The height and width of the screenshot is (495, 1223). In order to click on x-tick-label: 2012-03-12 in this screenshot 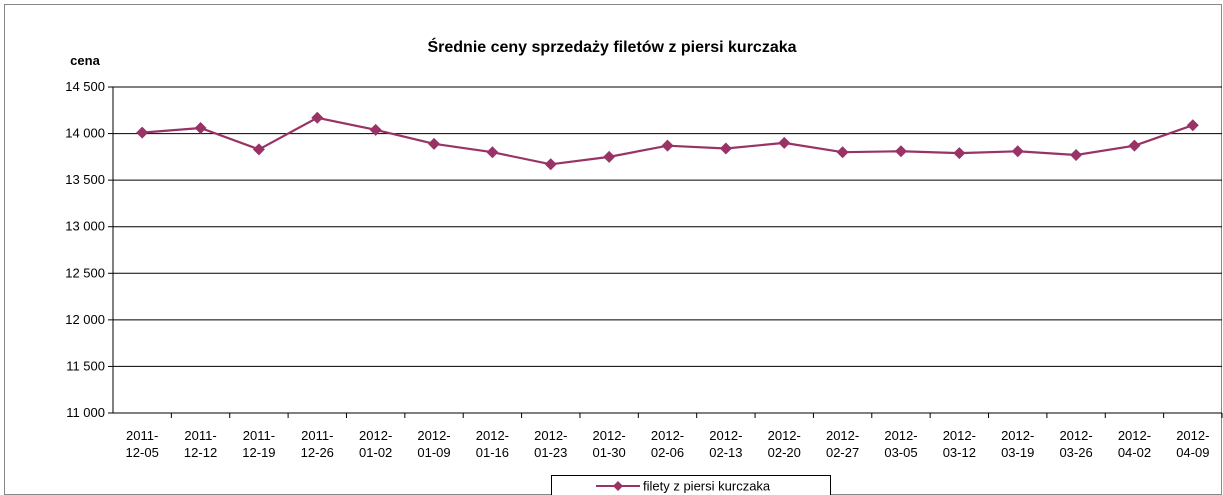, I will do `click(959, 444)`.